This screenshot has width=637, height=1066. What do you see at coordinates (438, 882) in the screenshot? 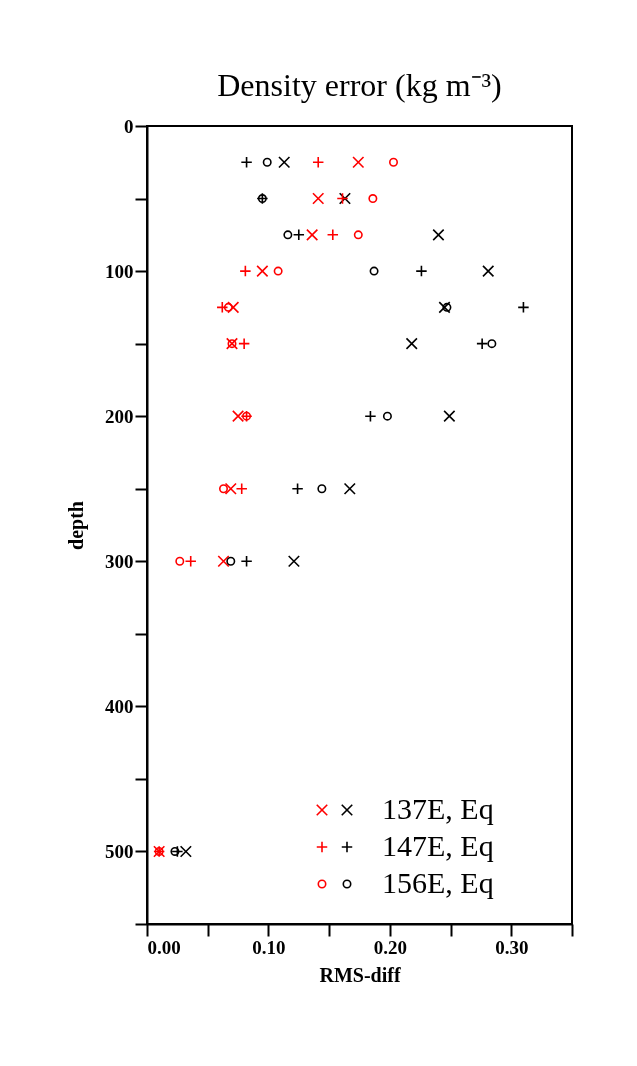
I see `legend-label: 156E, Eq` at bounding box center [438, 882].